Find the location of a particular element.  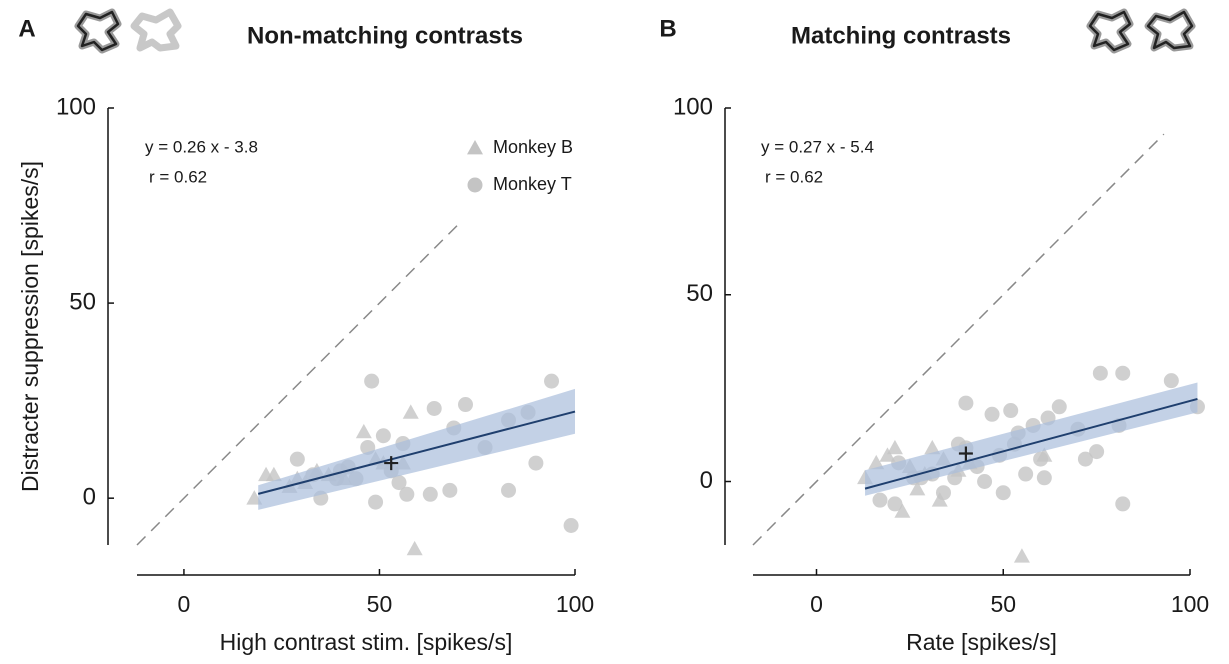

panel-title: Matching contrasts is located at coordinates (901, 35).